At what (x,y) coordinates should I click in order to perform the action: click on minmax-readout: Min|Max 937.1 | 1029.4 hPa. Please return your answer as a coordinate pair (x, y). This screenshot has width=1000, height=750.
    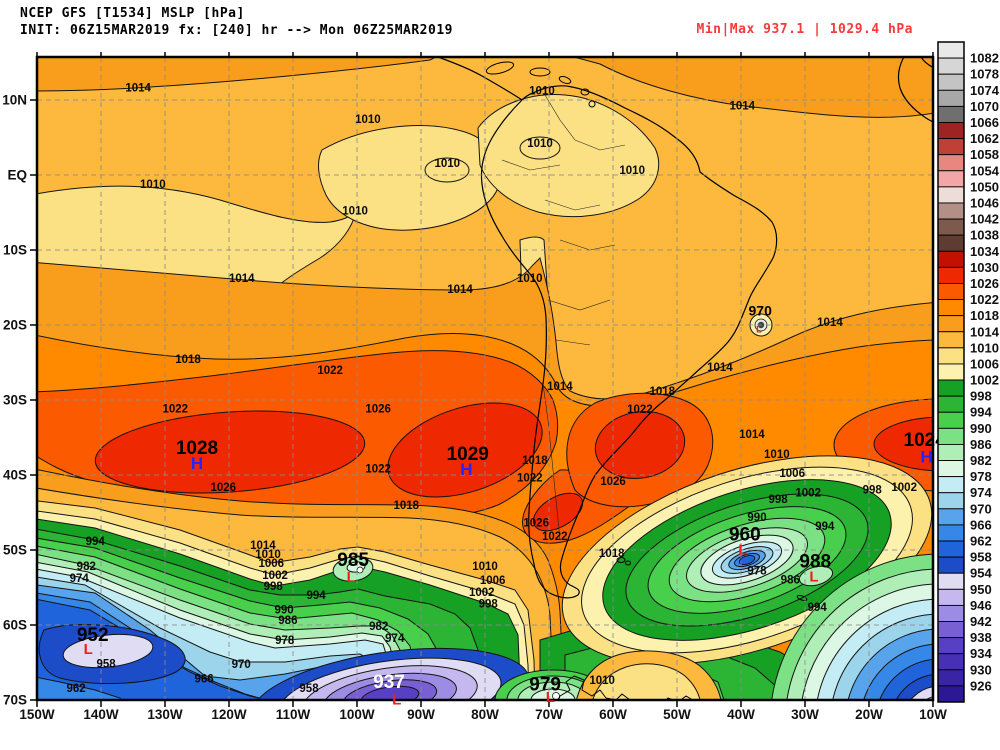
    Looking at the image, I should click on (804, 29).